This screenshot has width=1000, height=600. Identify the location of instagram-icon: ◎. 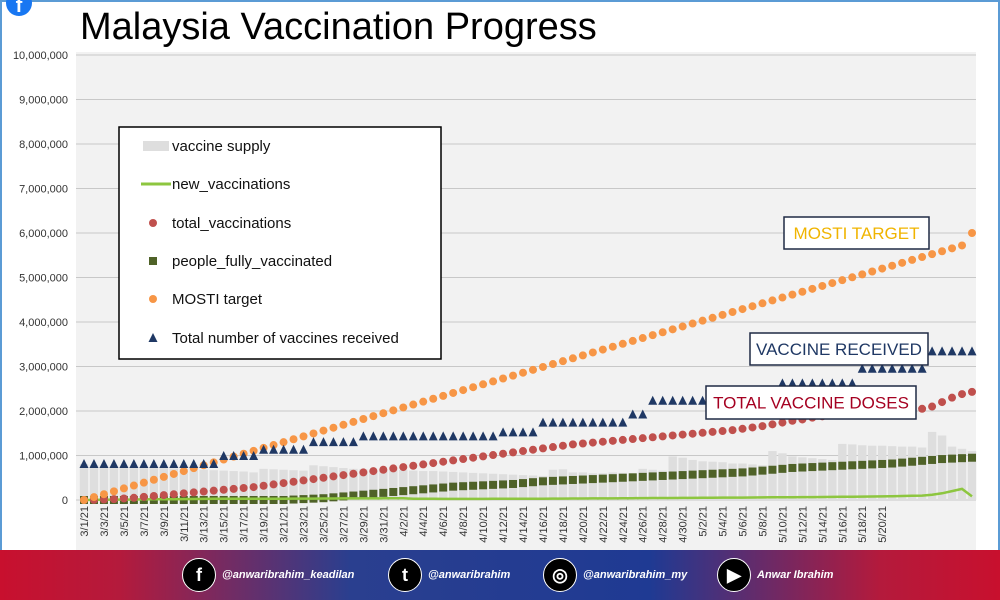
(560, 575).